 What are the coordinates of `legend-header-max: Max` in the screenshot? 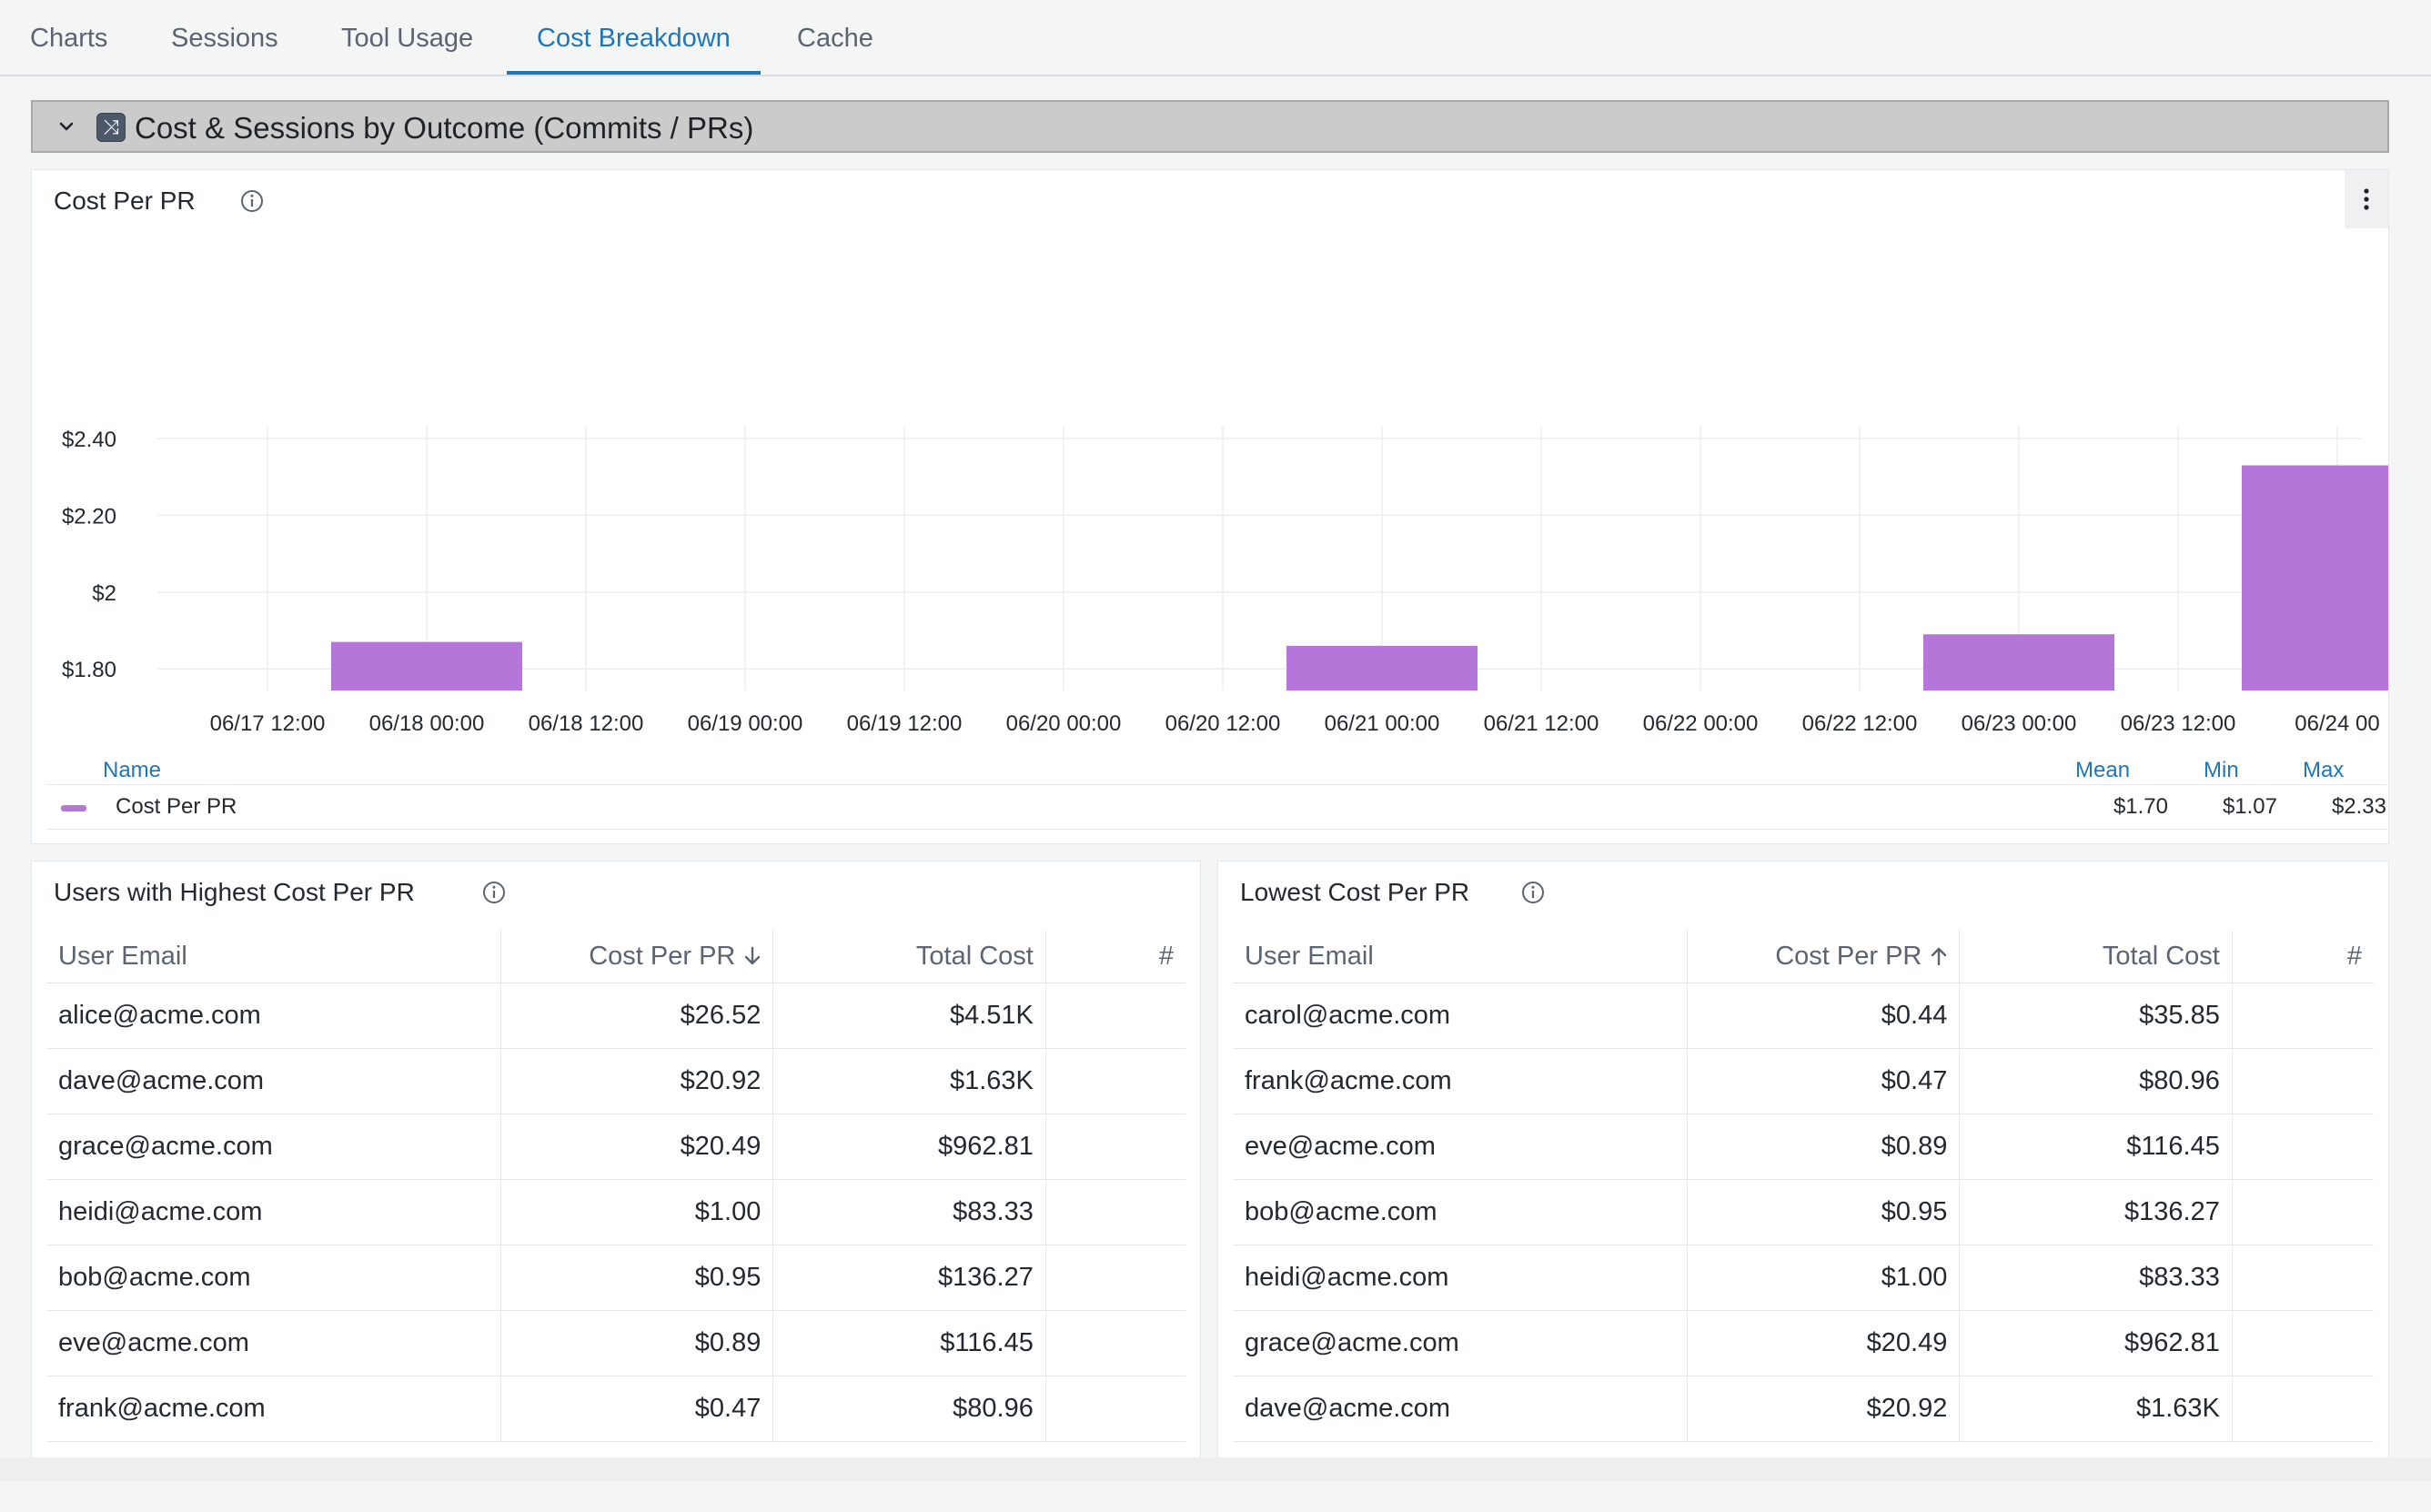 It's located at (2324, 770).